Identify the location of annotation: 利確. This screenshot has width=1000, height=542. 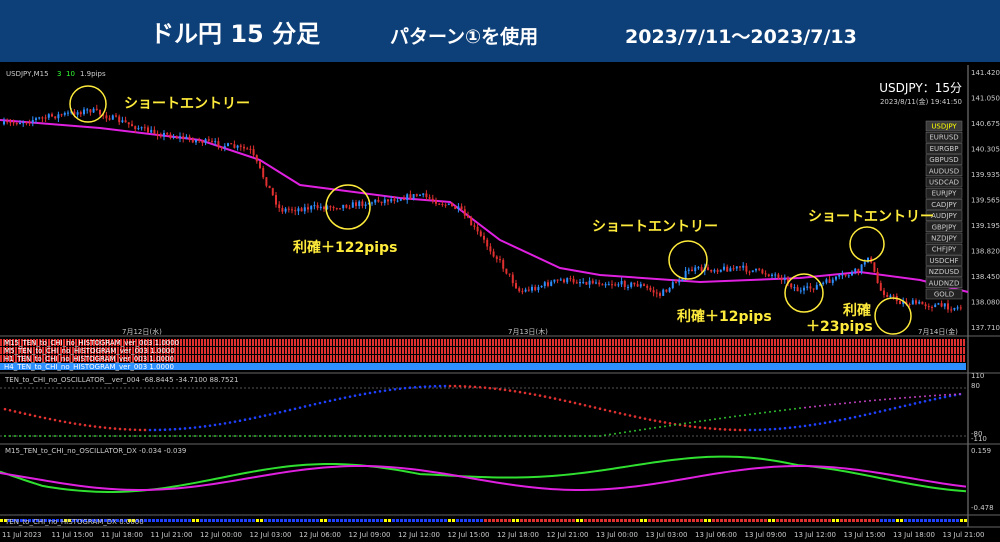
(857, 310).